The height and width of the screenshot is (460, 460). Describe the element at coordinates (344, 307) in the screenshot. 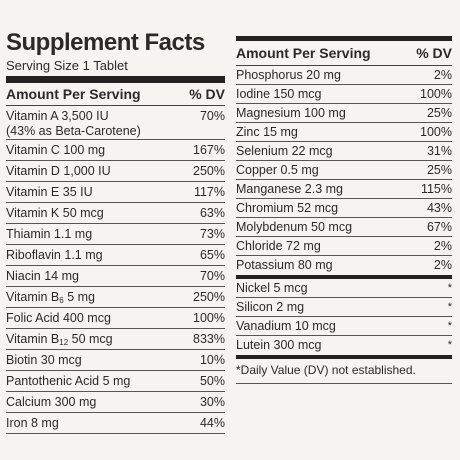

I see `nutrient-row: Silicon 2 mg *` at that location.